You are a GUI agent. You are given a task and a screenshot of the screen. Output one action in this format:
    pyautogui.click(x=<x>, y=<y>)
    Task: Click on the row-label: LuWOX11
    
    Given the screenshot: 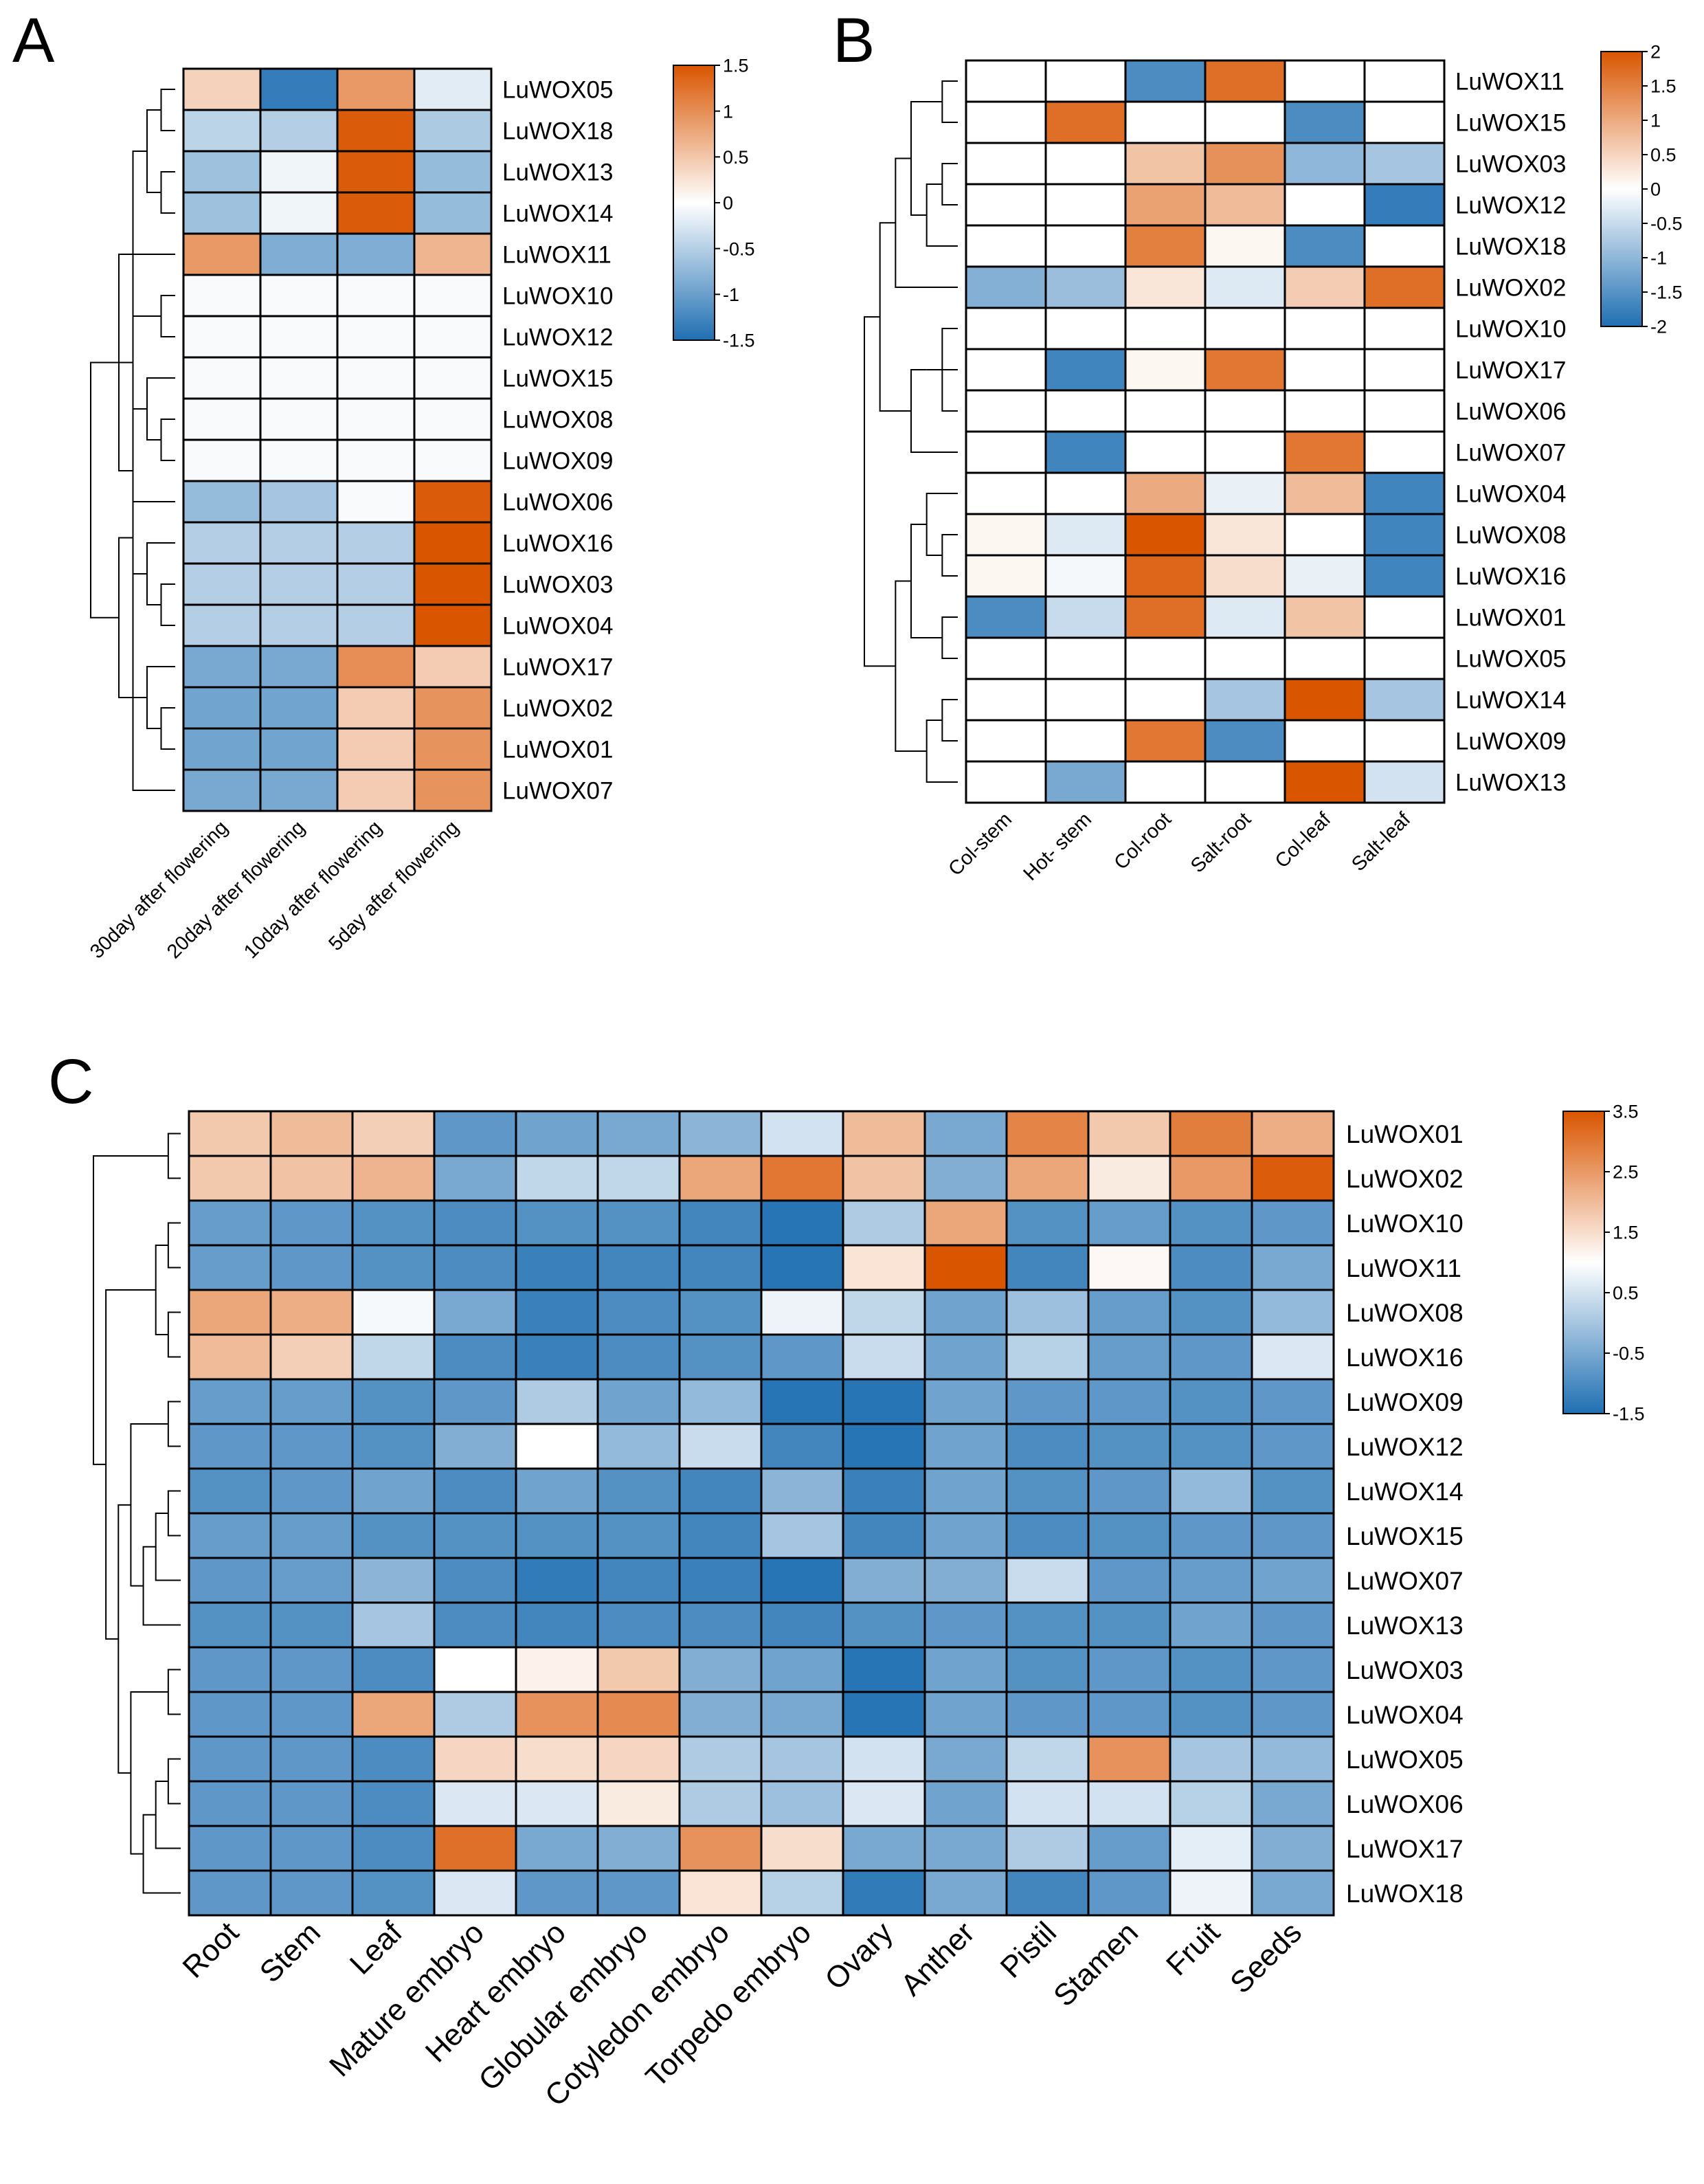 What is the action you would take?
    pyautogui.click(x=1510, y=82)
    